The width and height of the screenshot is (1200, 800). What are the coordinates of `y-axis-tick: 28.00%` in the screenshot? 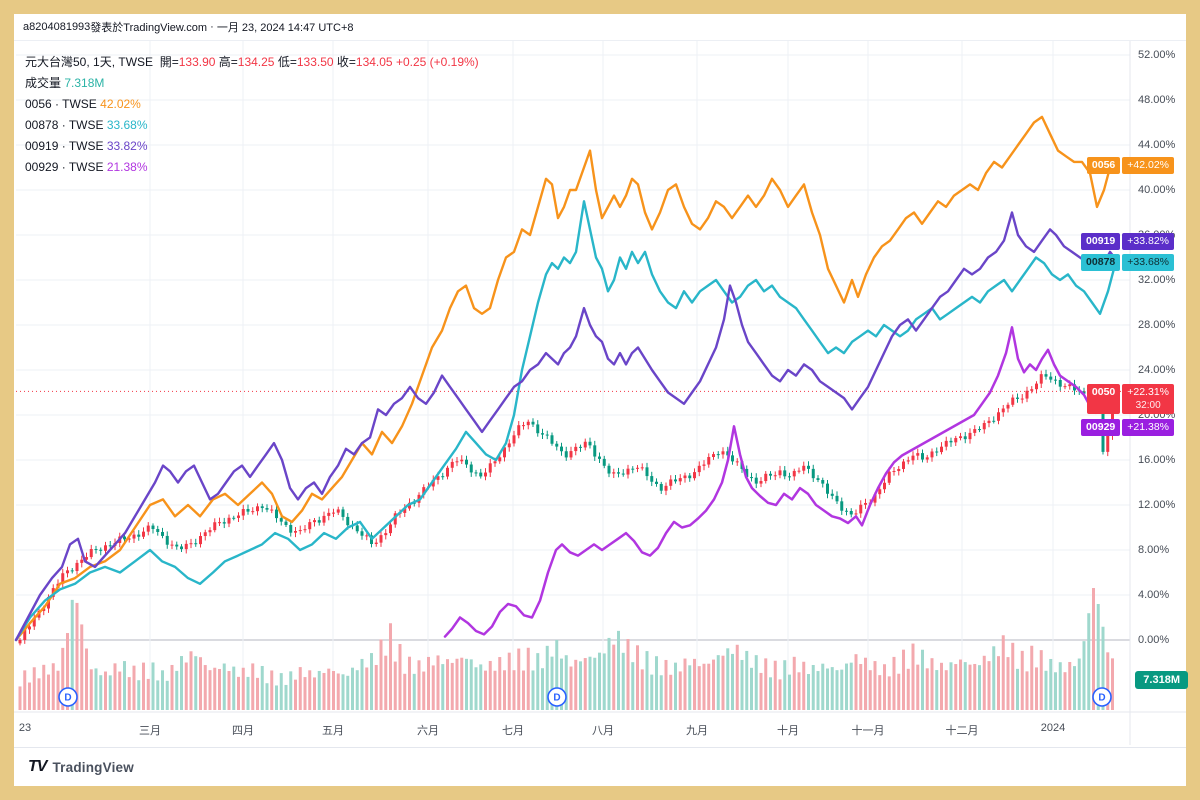 It's located at (1157, 325).